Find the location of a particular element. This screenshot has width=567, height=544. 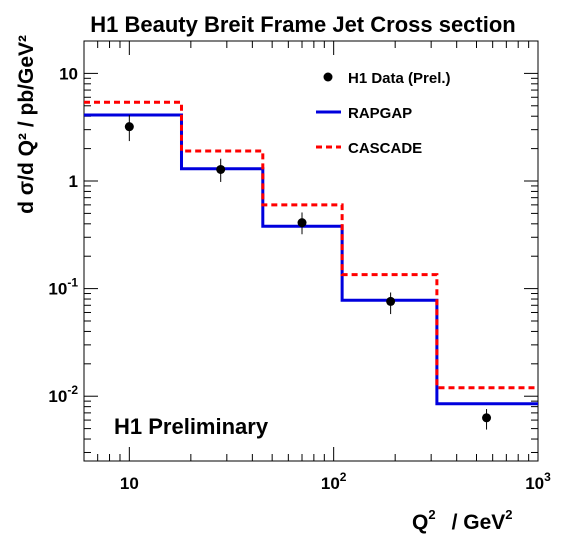

x-tick-label: 10 is located at coordinates (129, 483).